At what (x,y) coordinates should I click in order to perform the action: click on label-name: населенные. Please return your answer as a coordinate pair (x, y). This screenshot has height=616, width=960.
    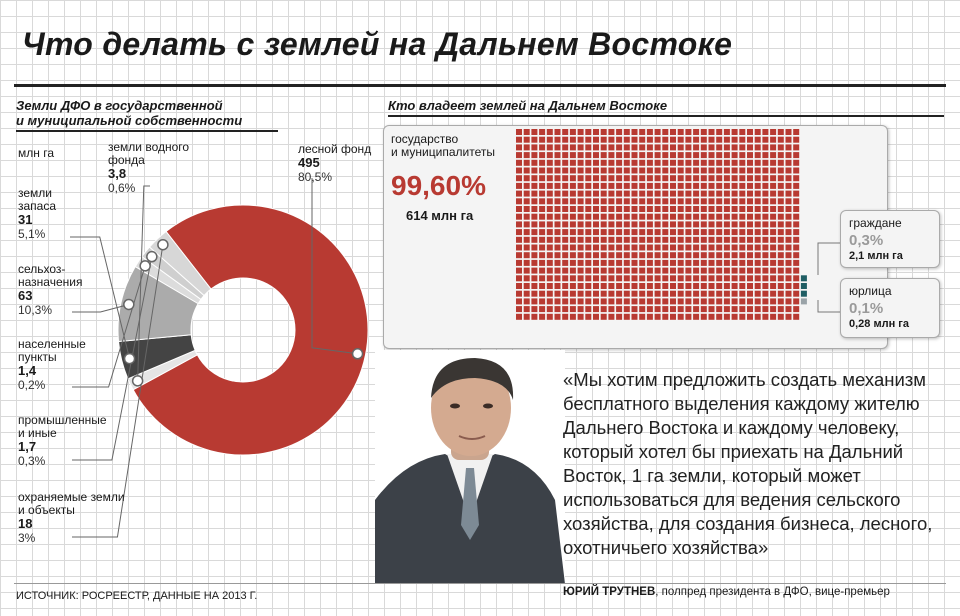
    Looking at the image, I should click on (52, 344).